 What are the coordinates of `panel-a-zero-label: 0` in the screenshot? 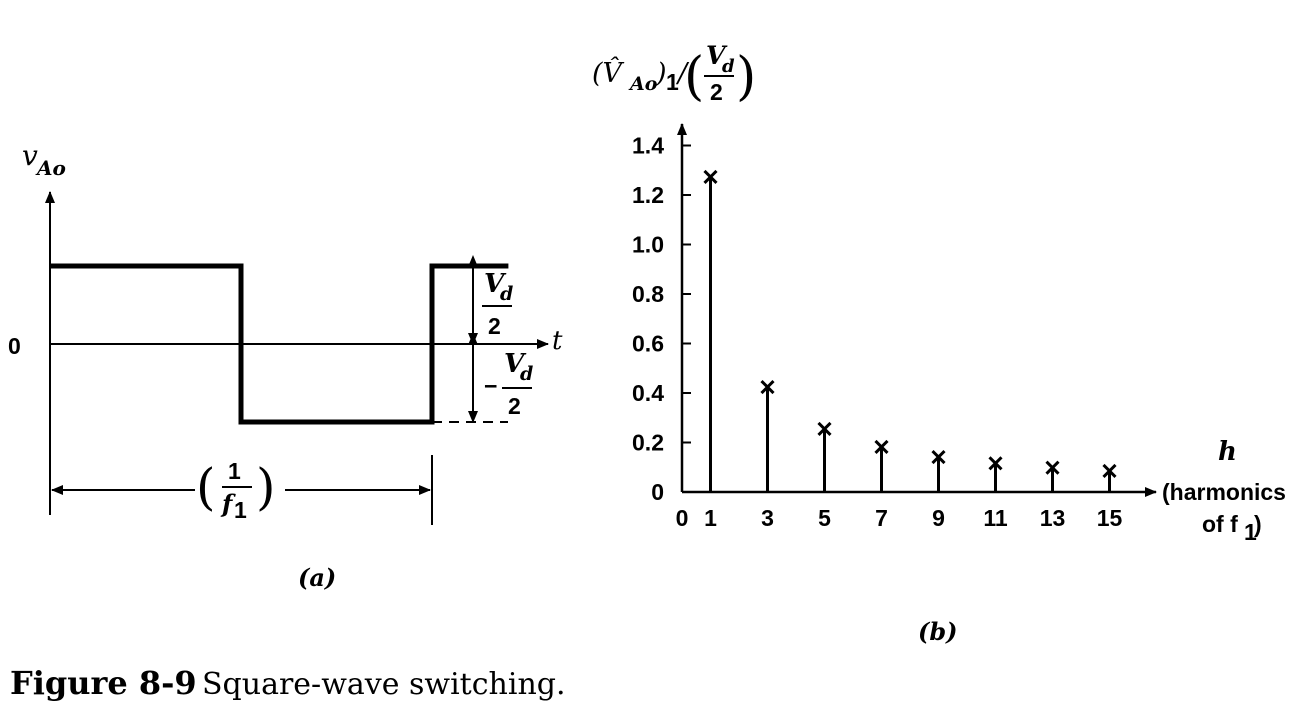 It's located at (14, 346).